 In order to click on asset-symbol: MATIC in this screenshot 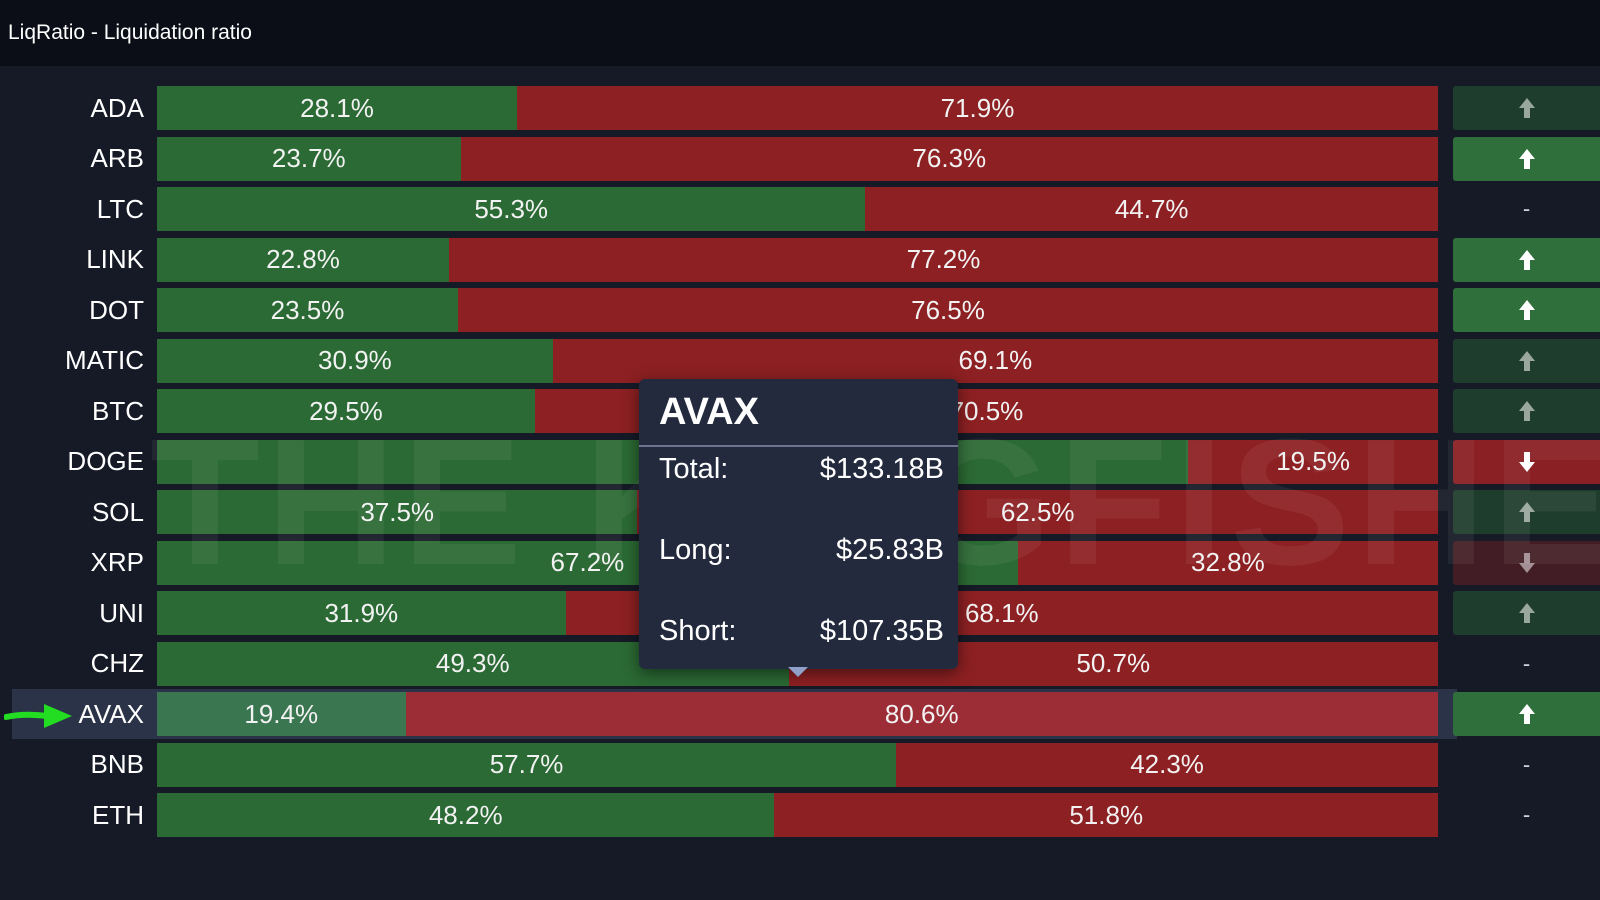, I will do `click(104, 360)`.